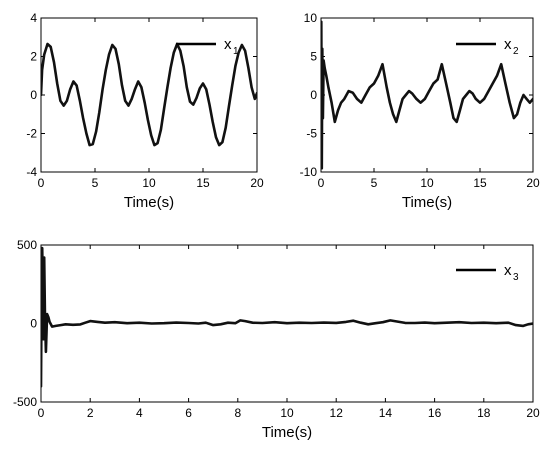 This screenshot has height=456, width=550. Describe the element at coordinates (31, 134) in the screenshot. I see `y-tick-label: -2` at that location.